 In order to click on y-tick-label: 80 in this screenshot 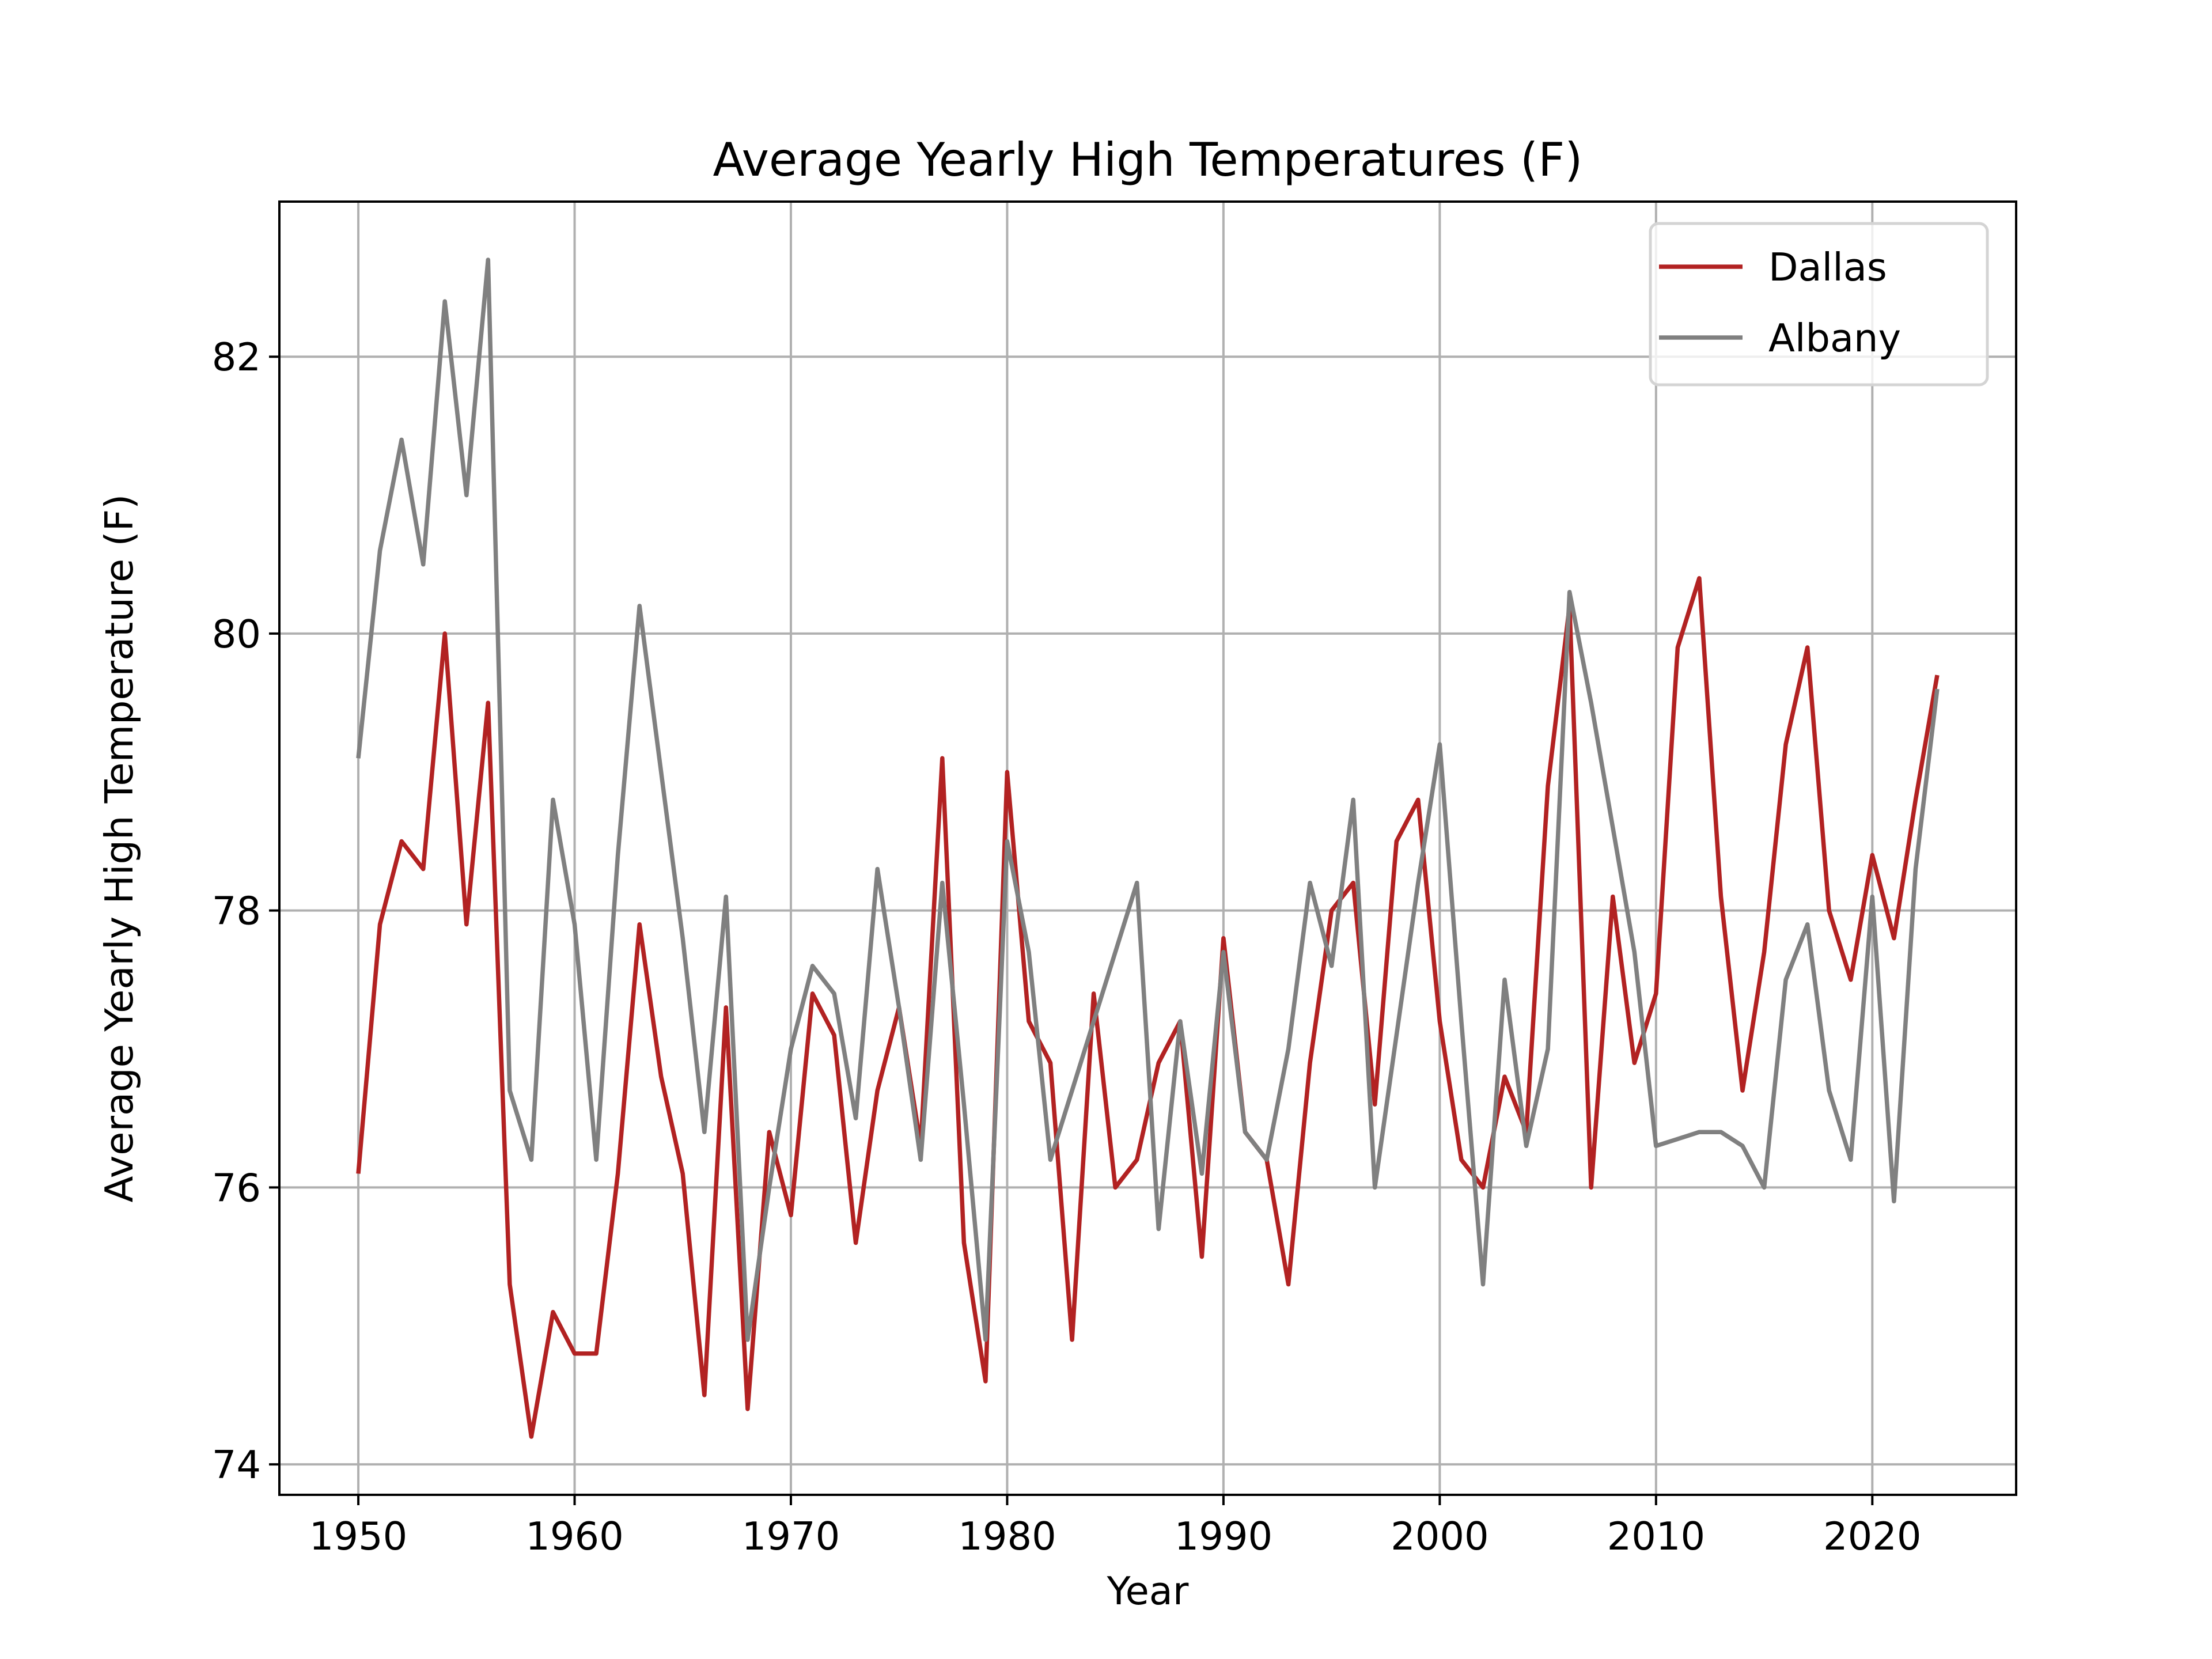, I will do `click(236, 634)`.